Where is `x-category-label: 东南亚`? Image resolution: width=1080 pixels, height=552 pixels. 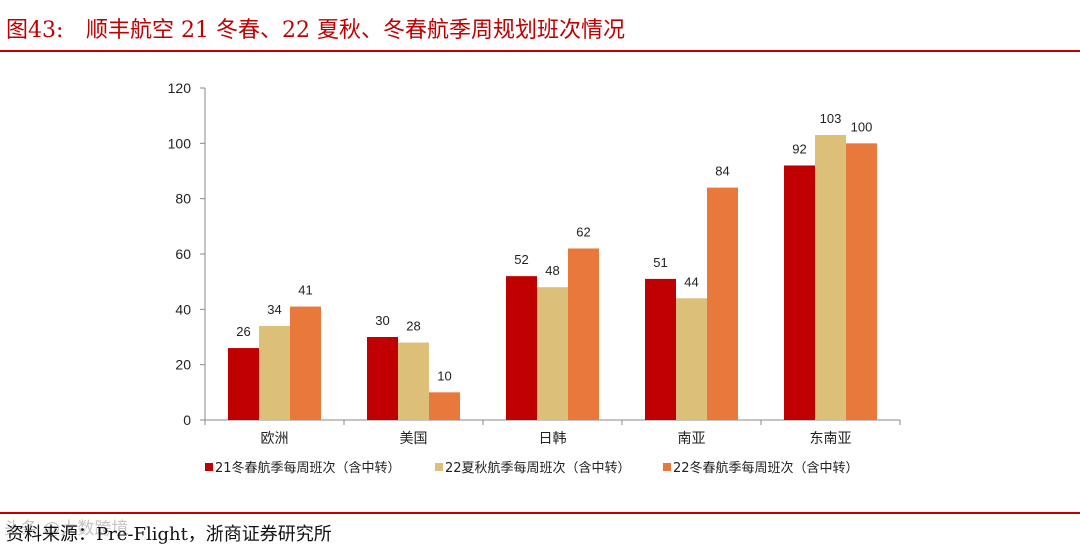 x-category-label: 东南亚 is located at coordinates (831, 439).